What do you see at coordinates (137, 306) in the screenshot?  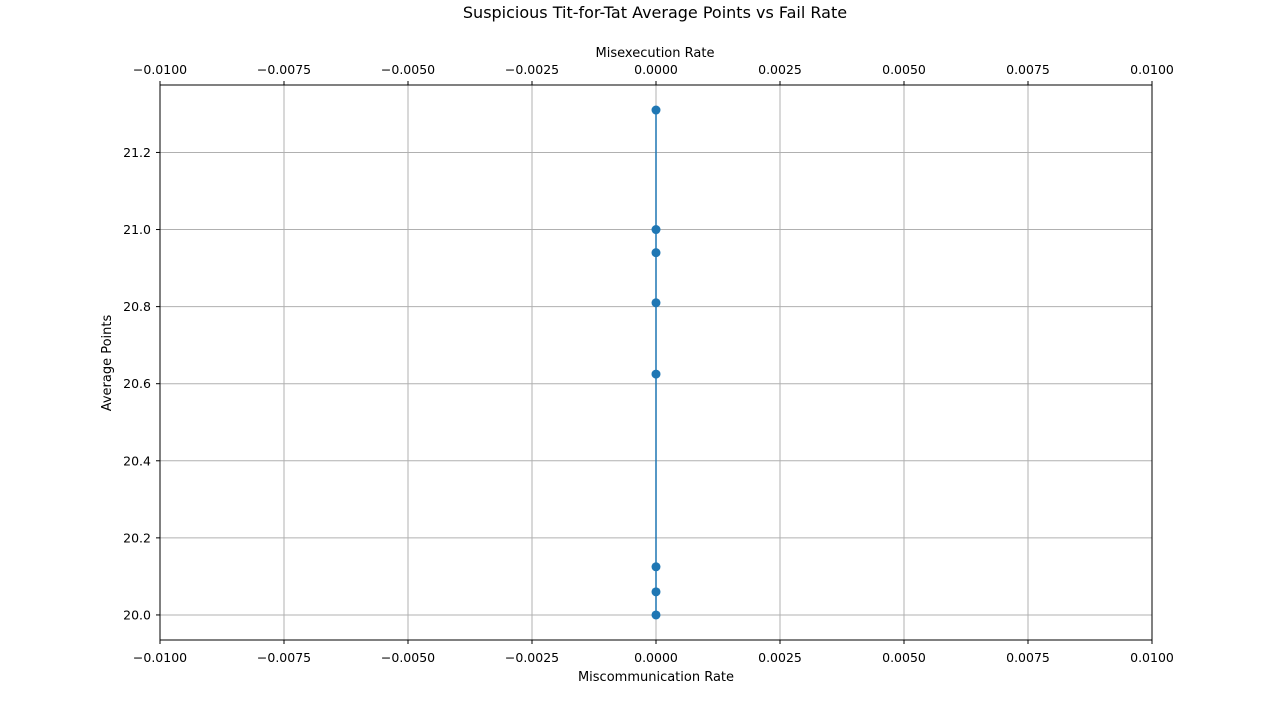 I see `y-tick-label: 20.8` at bounding box center [137, 306].